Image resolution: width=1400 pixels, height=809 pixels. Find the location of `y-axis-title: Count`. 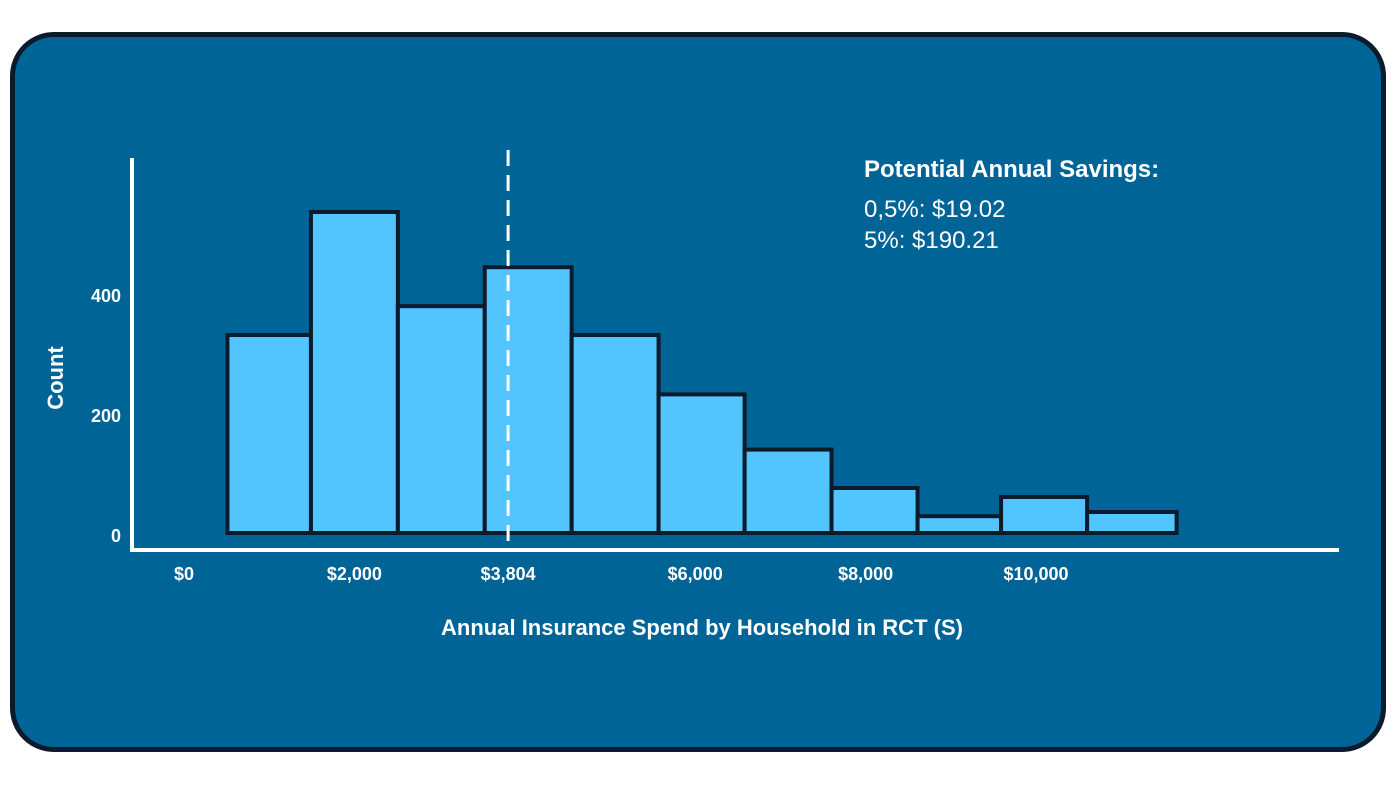

y-axis-title: Count is located at coordinates (55, 378).